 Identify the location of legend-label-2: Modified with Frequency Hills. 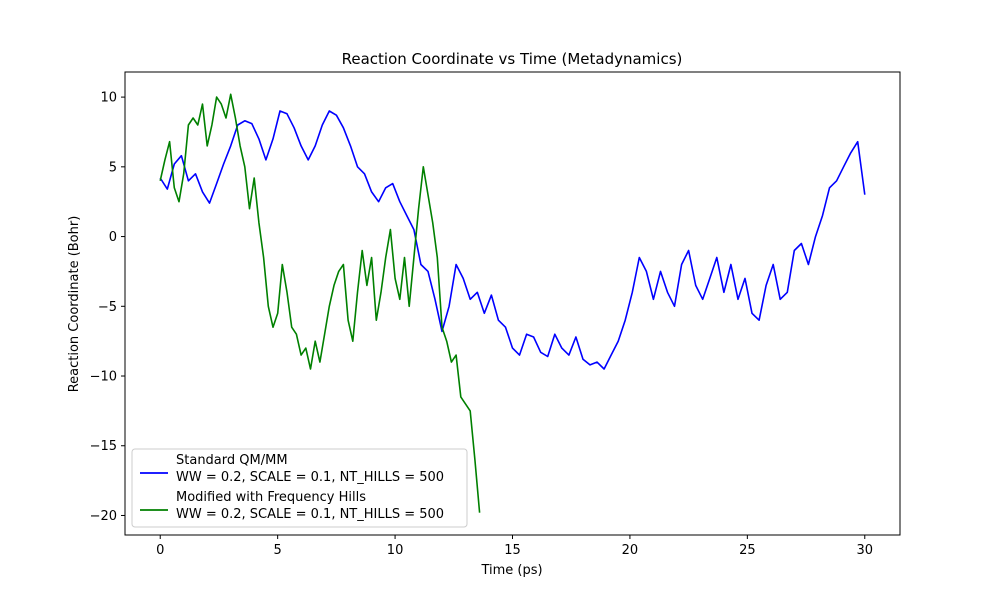
(271, 497).